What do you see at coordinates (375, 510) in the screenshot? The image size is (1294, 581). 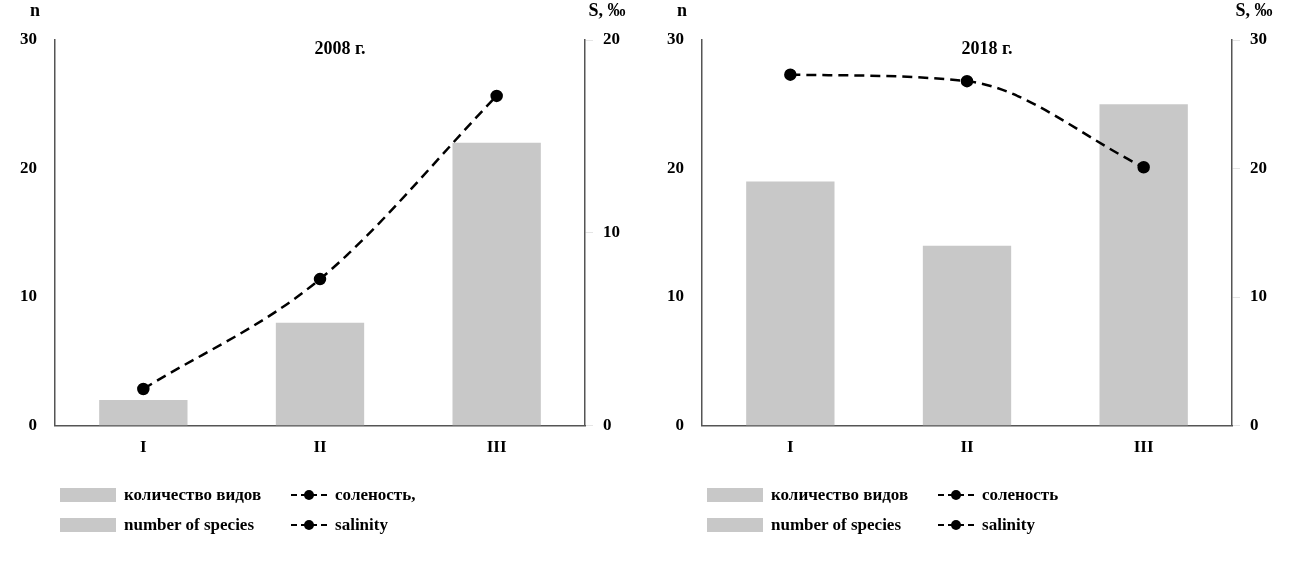 I see `legend-label: соленость, salinity` at bounding box center [375, 510].